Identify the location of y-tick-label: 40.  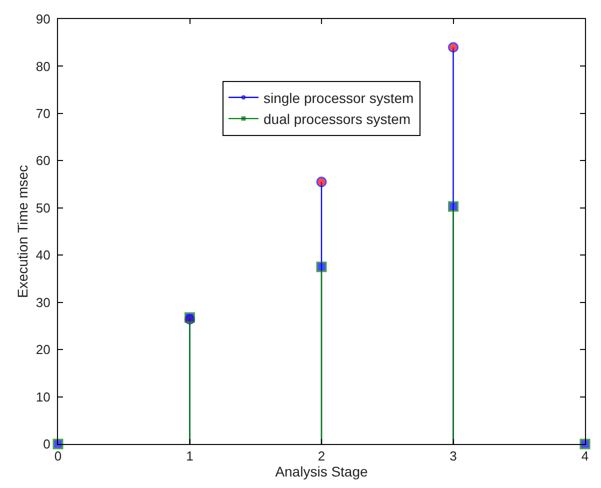
(43, 255).